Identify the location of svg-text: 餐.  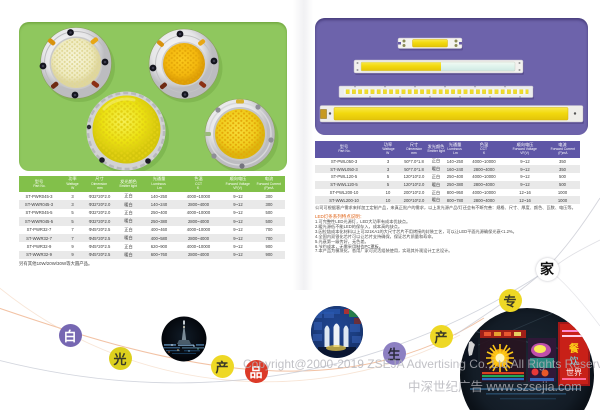
(574, 348).